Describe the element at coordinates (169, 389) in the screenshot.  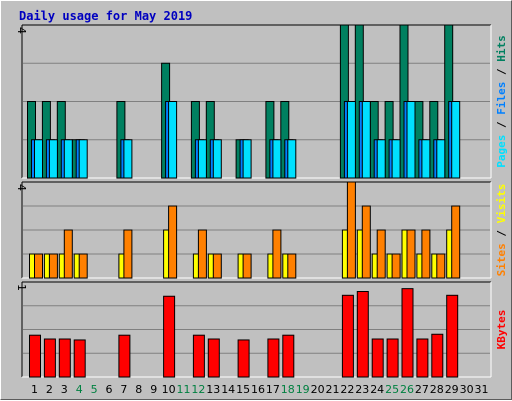
I see `x-tick-label: 10` at that location.